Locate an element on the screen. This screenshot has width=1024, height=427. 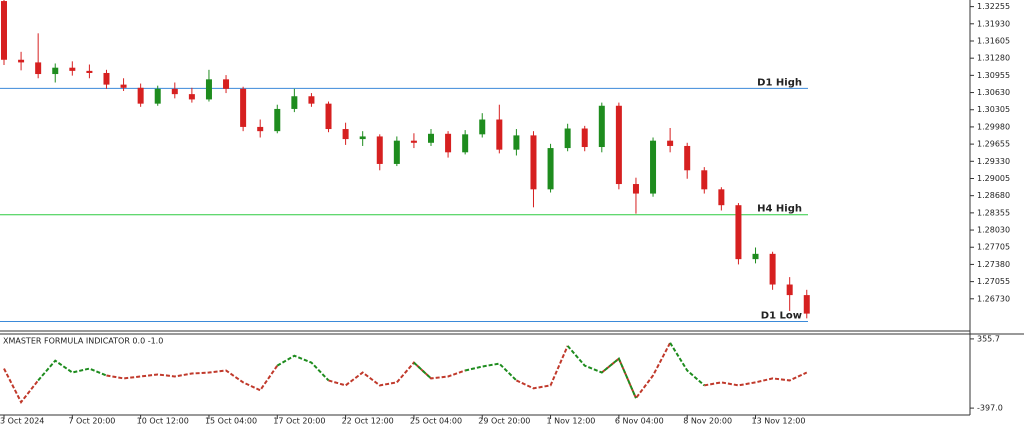
y-tick-label: 1.28680 is located at coordinates (993, 195).